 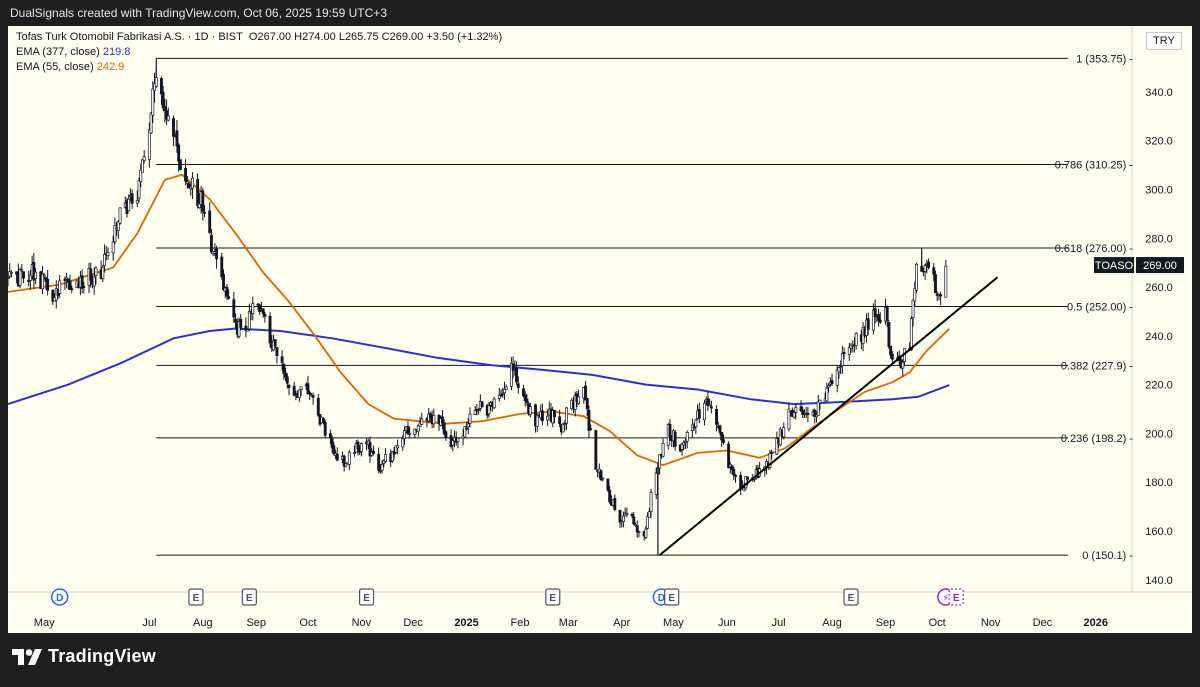 What do you see at coordinates (1159, 532) in the screenshot?
I see `y-tick-label: 160.0` at bounding box center [1159, 532].